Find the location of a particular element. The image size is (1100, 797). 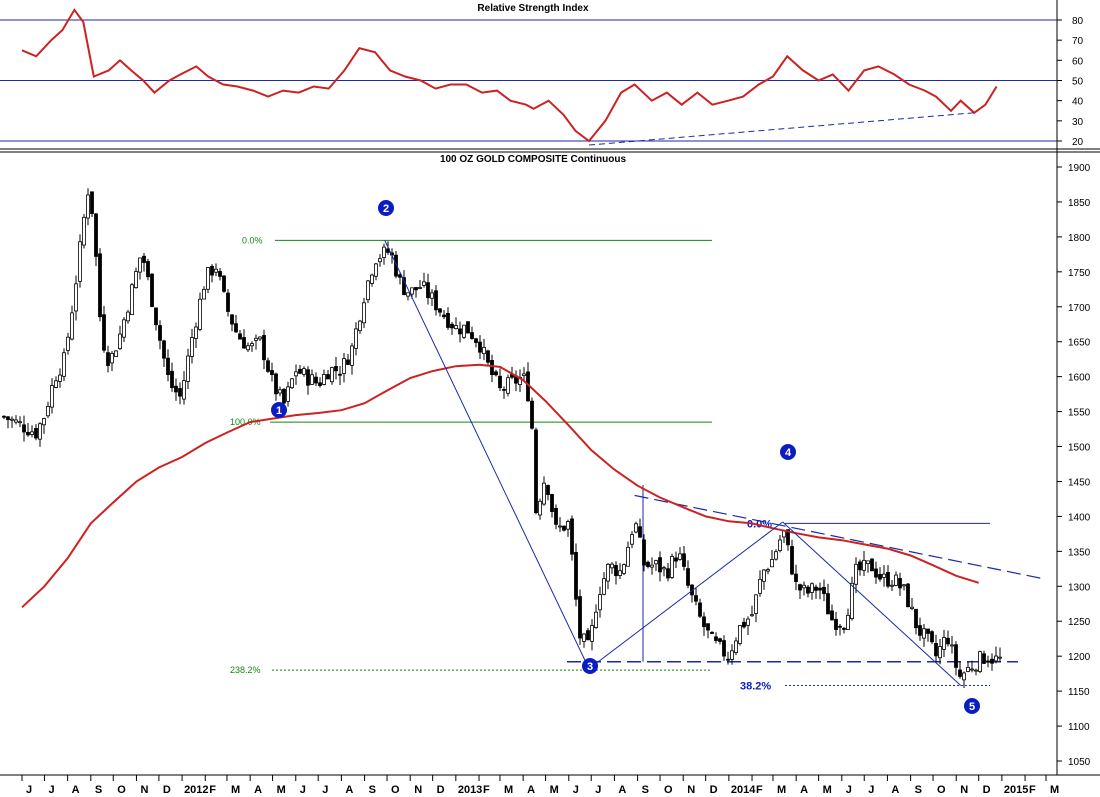

x-tick-label: 2014 is located at coordinates (743, 790).